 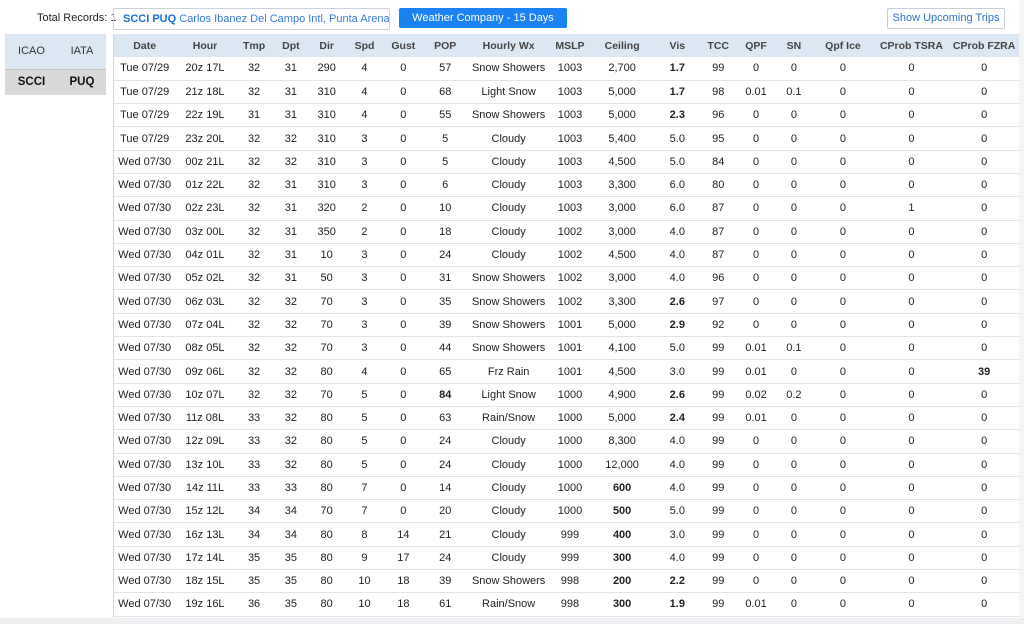 What do you see at coordinates (622, 581) in the screenshot?
I see `cell-ceiling: 200` at bounding box center [622, 581].